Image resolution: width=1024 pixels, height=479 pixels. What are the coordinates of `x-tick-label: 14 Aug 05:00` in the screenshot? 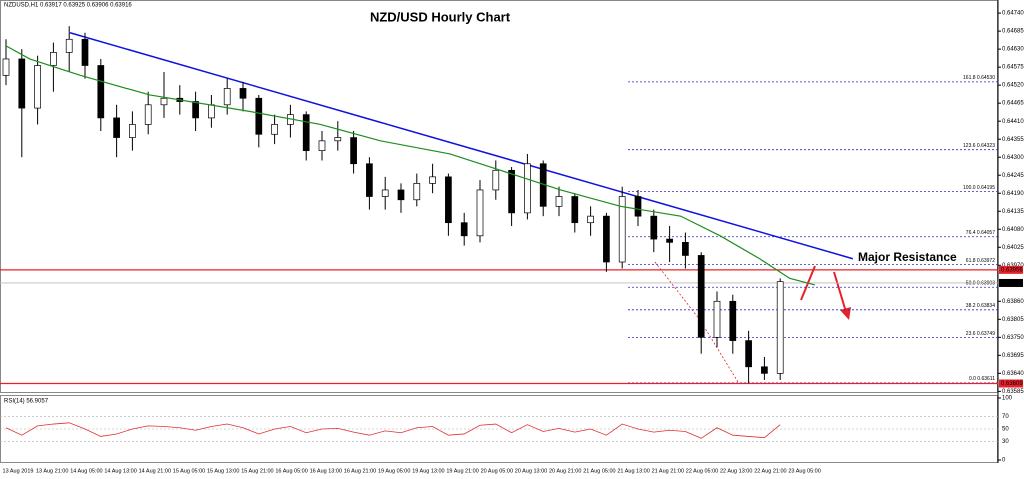 It's located at (86, 471).